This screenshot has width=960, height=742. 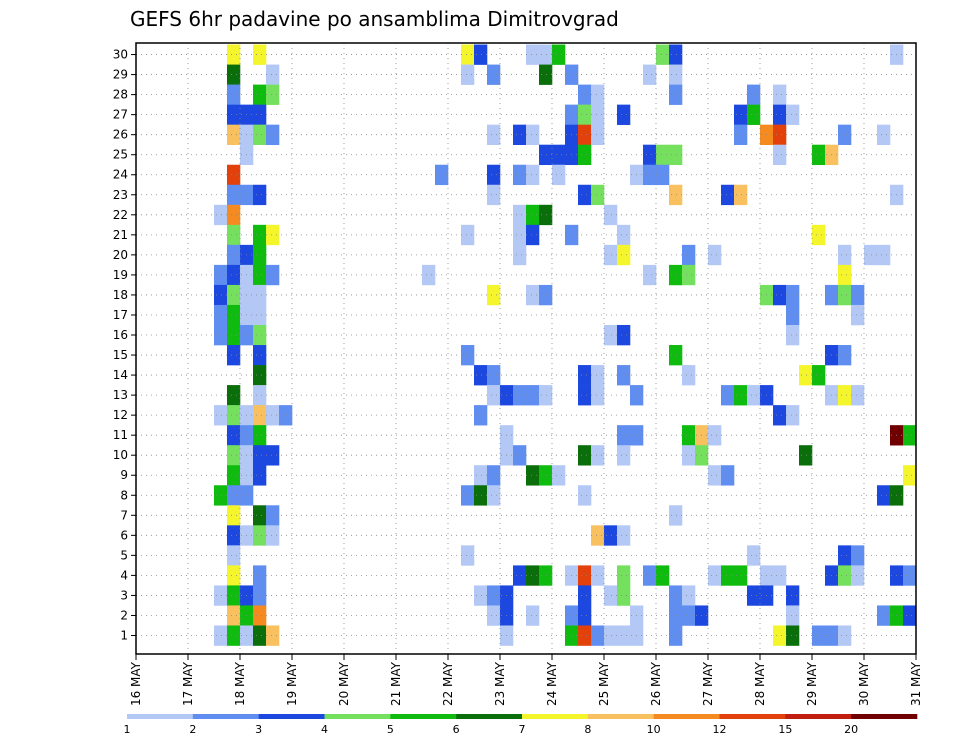 I want to click on y-tick-label: 30, so click(x=120, y=55).